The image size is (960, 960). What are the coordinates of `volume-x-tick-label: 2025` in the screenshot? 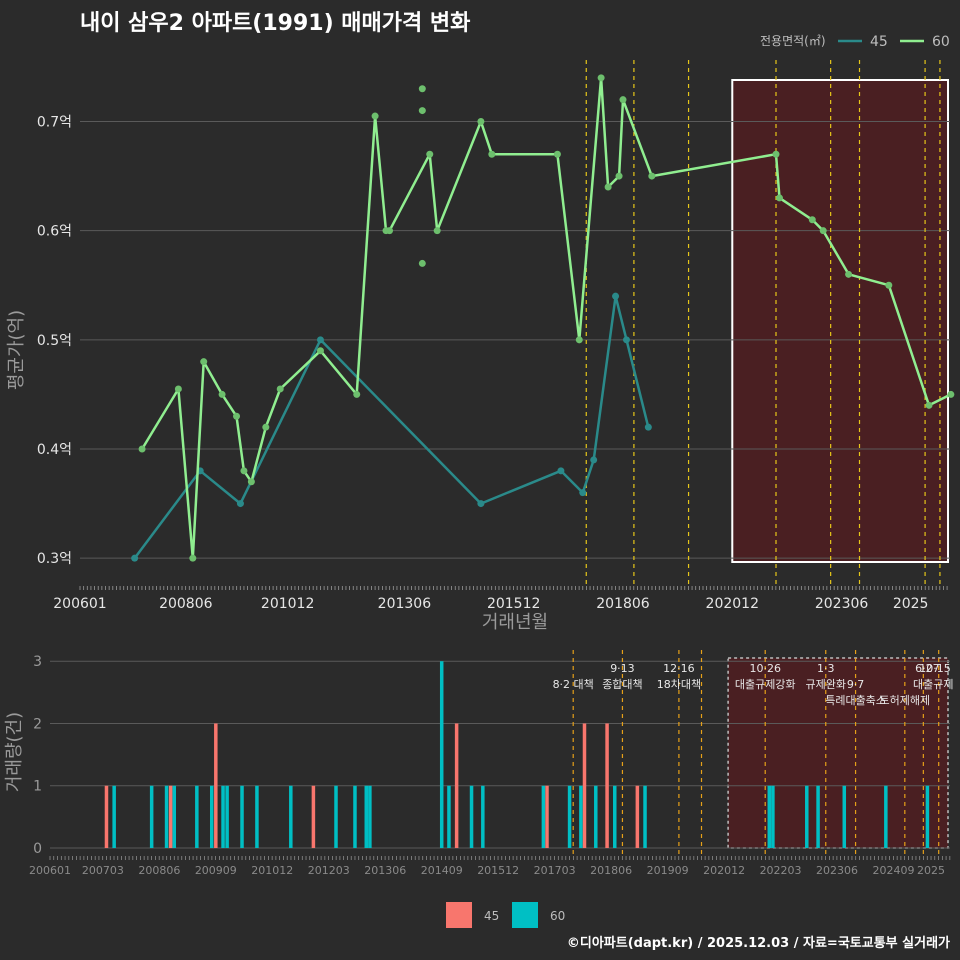 It's located at (931, 870).